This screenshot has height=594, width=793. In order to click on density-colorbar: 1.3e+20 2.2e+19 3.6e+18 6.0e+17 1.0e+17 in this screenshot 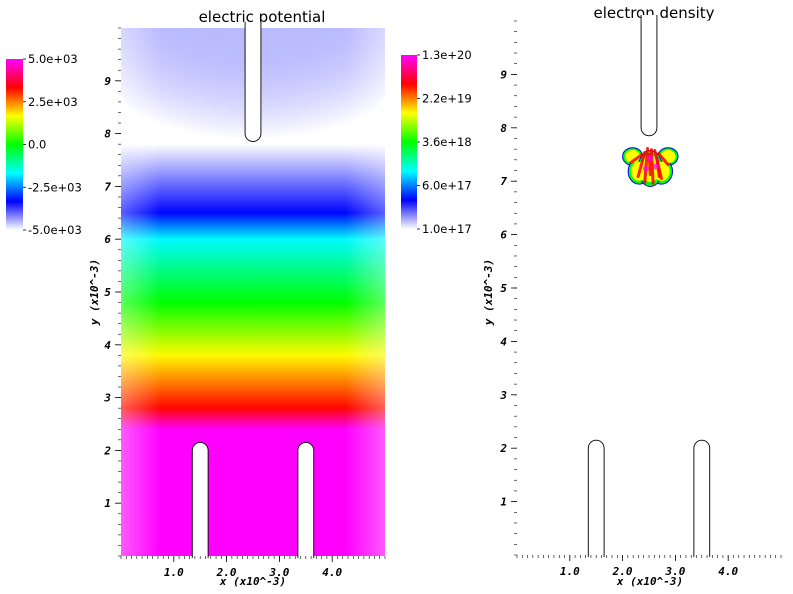, I will do `click(436, 142)`.